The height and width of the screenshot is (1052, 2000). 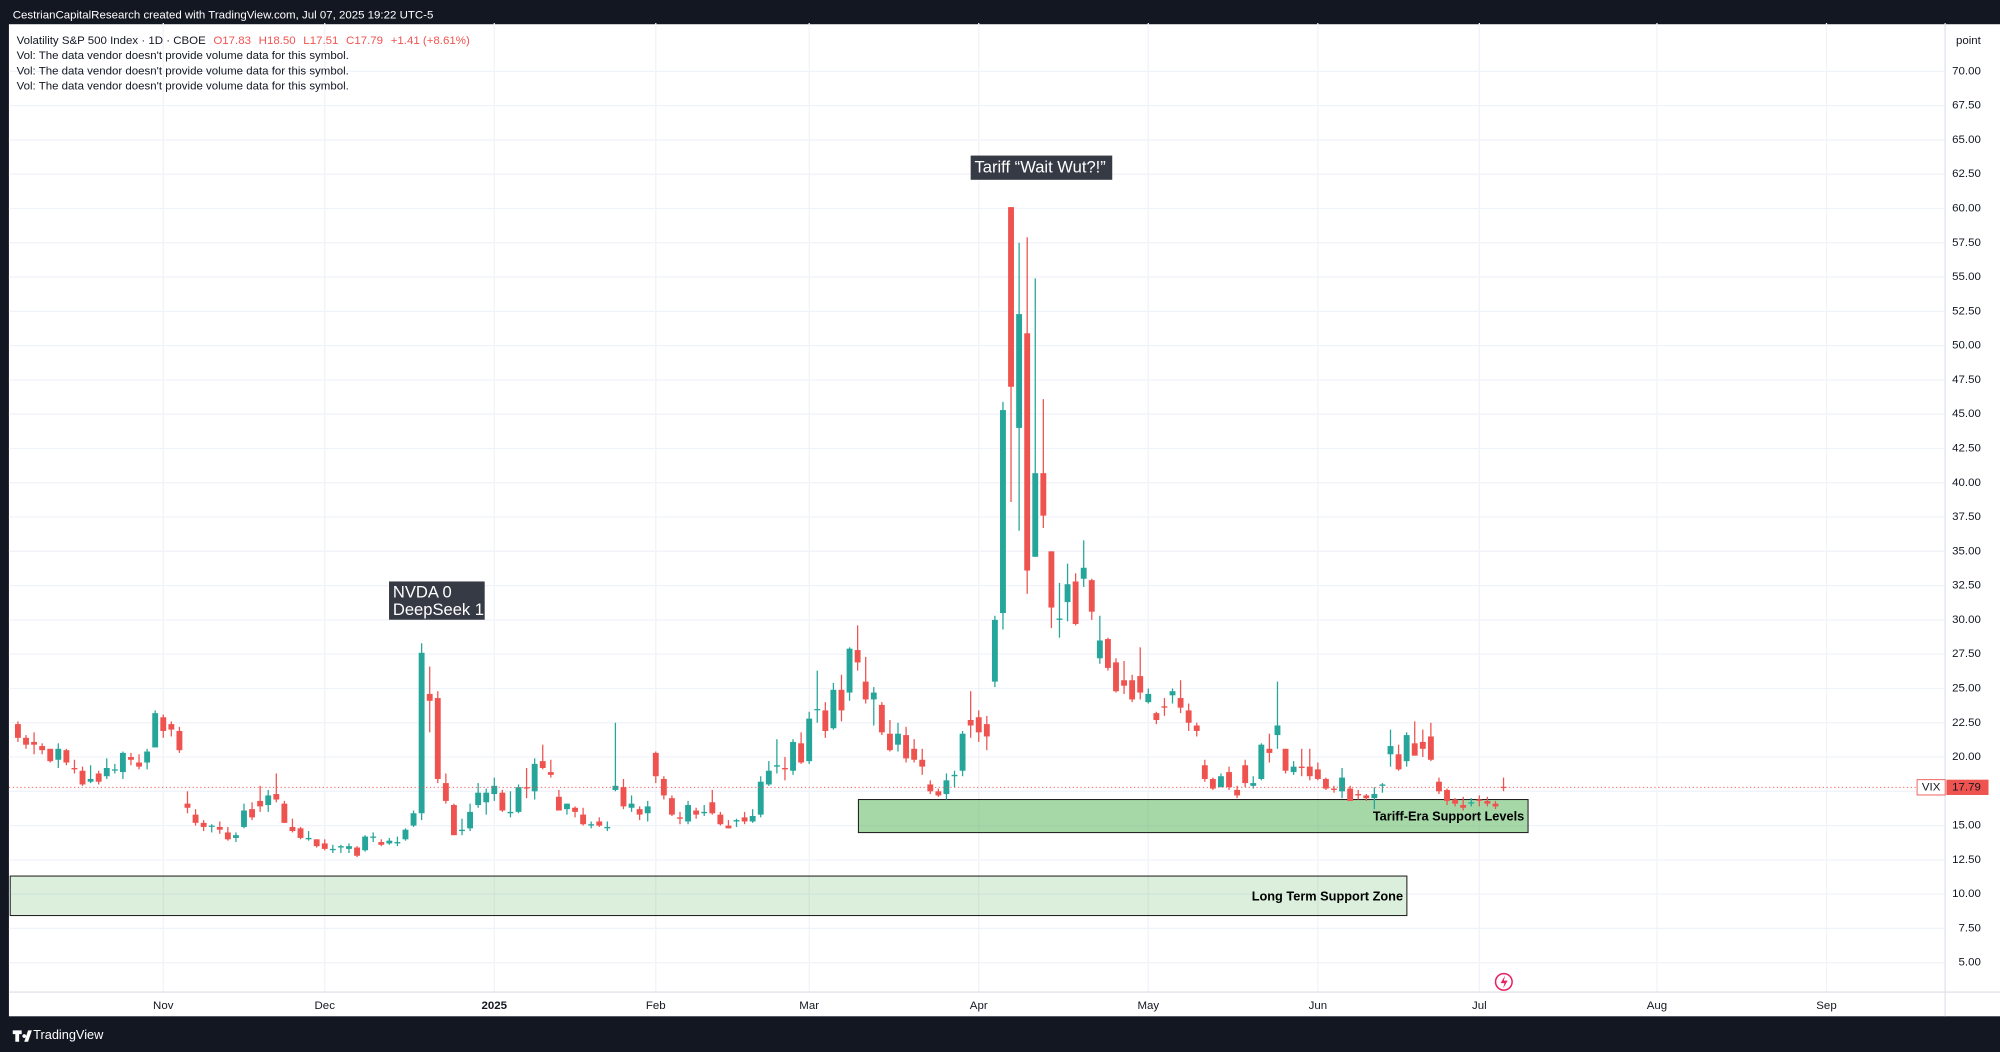 What do you see at coordinates (1503, 981) in the screenshot?
I see `alert-icon` at bounding box center [1503, 981].